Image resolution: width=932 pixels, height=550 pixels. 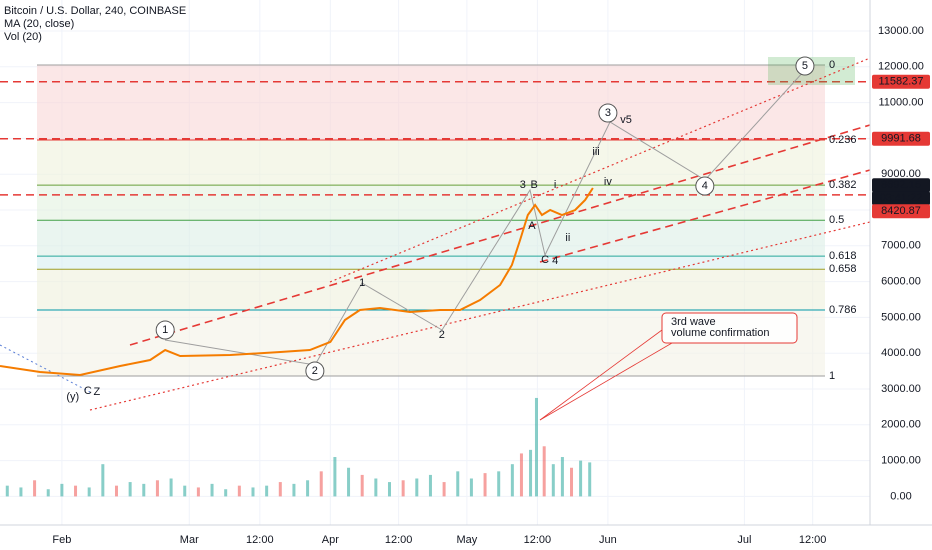 What do you see at coordinates (843, 269) in the screenshot?
I see `fib-label: 0.658` at bounding box center [843, 269].